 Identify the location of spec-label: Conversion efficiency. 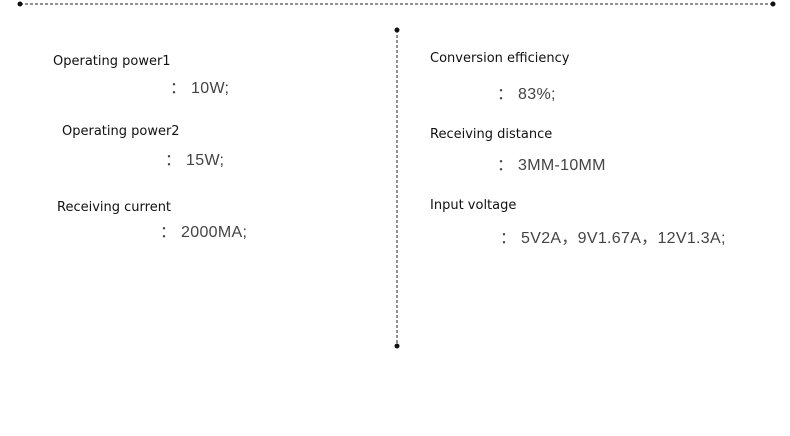
(500, 58).